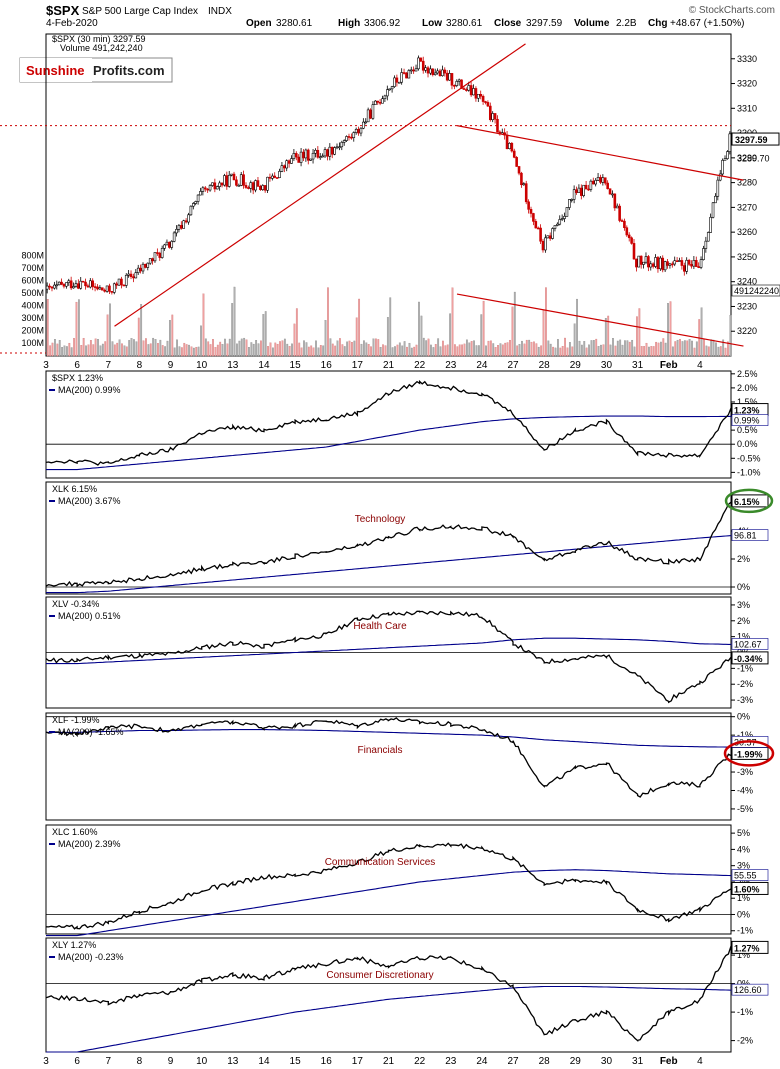  I want to click on sector-legend: XLK 6.15%, so click(74, 489).